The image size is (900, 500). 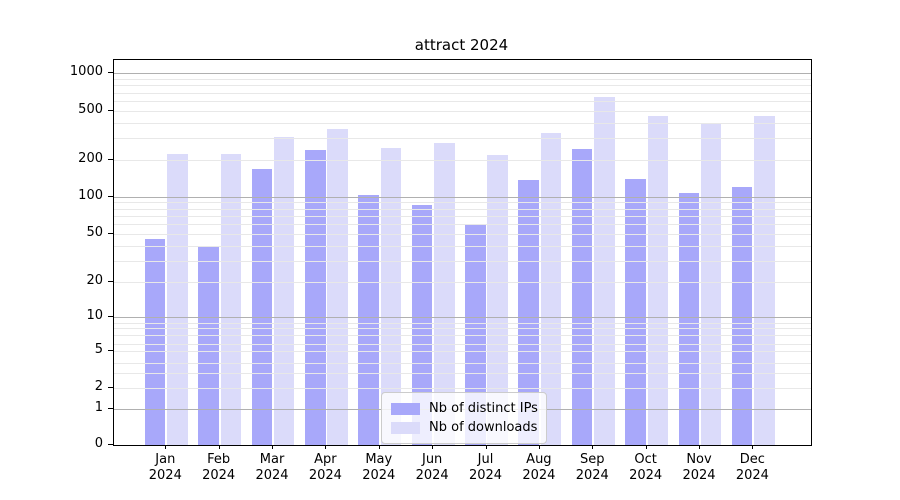 What do you see at coordinates (433, 447) in the screenshot?
I see `x-tick-mark-jun` at bounding box center [433, 447].